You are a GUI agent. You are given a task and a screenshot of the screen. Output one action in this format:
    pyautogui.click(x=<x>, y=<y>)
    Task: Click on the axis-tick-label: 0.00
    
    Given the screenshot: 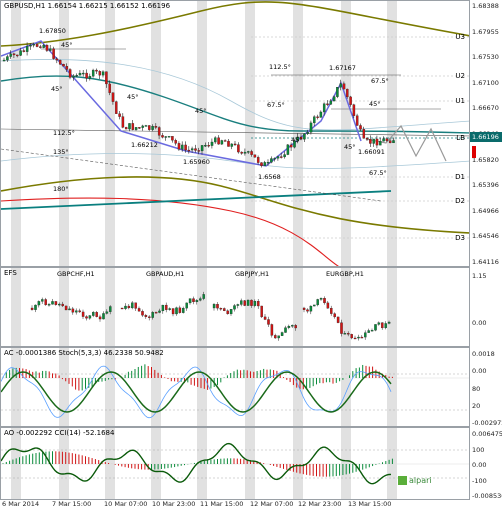 What is the action you would take?
    pyautogui.click(x=479, y=371)
    